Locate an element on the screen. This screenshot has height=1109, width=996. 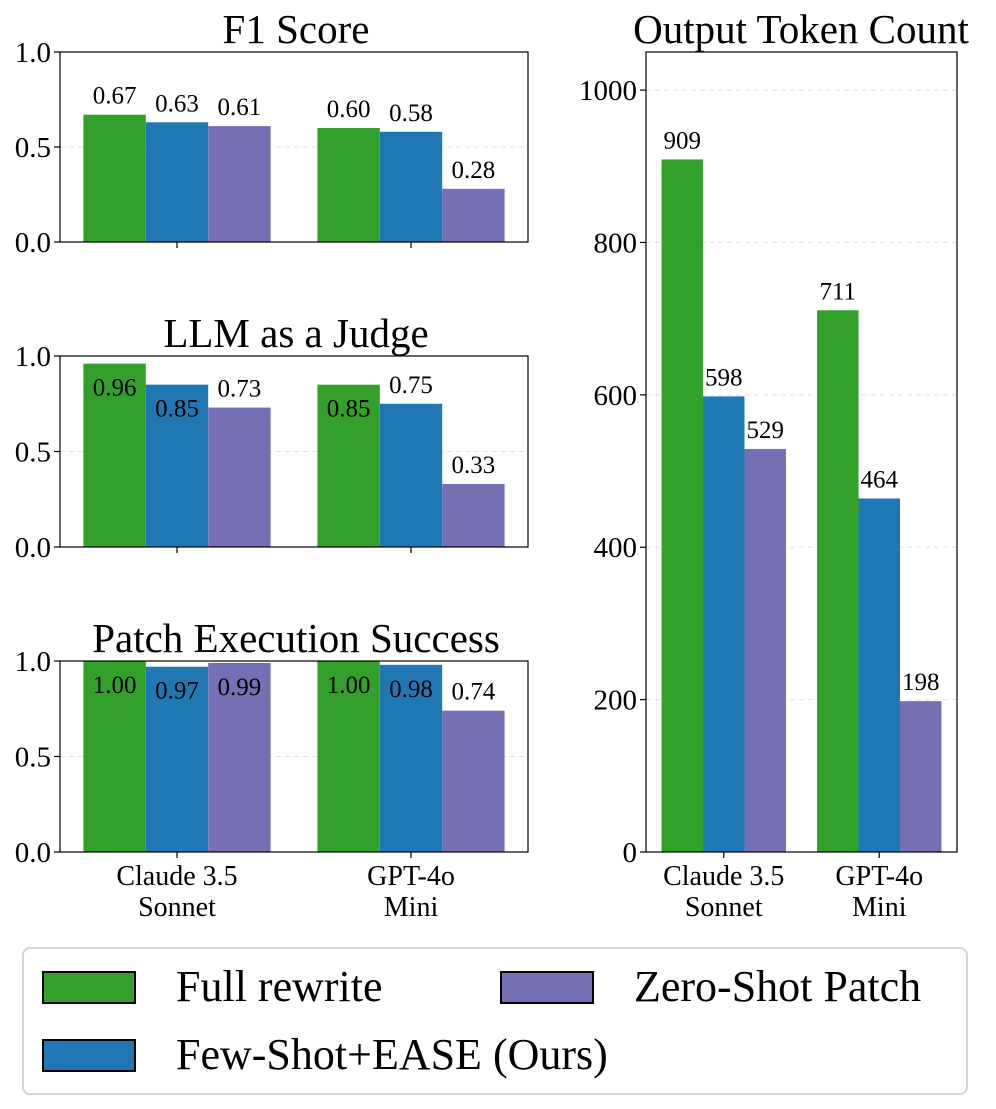
data-label: 0.63 is located at coordinates (177, 103).